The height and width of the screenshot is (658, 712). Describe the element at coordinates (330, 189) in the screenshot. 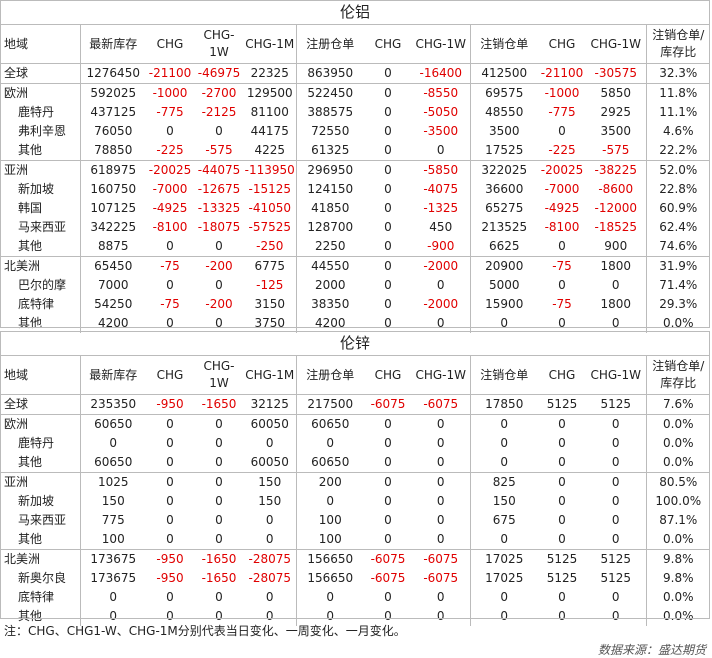

I see `cell-value: 124150` at that location.